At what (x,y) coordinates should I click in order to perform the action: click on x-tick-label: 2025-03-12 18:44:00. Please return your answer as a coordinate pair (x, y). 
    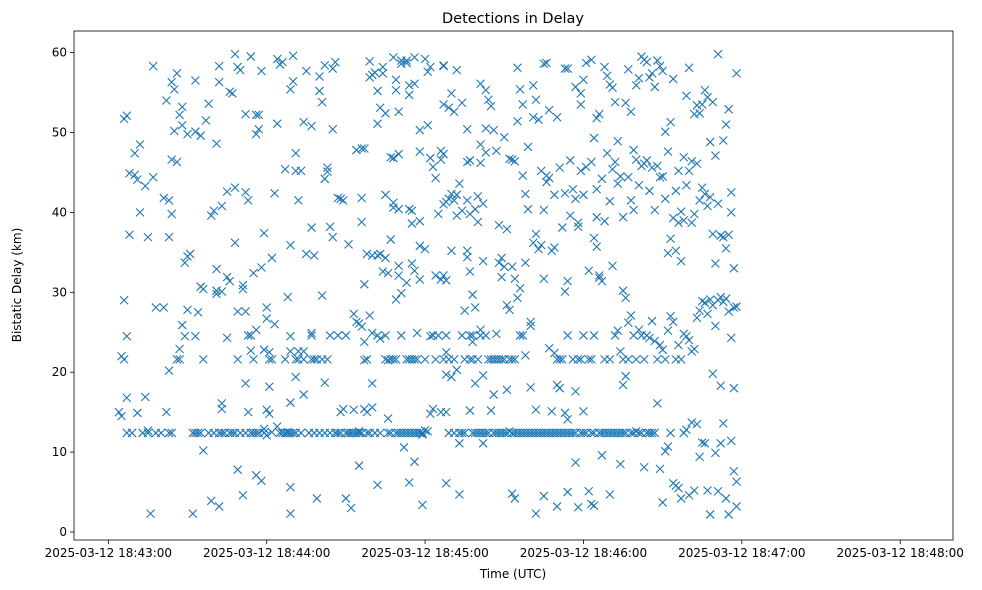
    Looking at the image, I should click on (266, 553).